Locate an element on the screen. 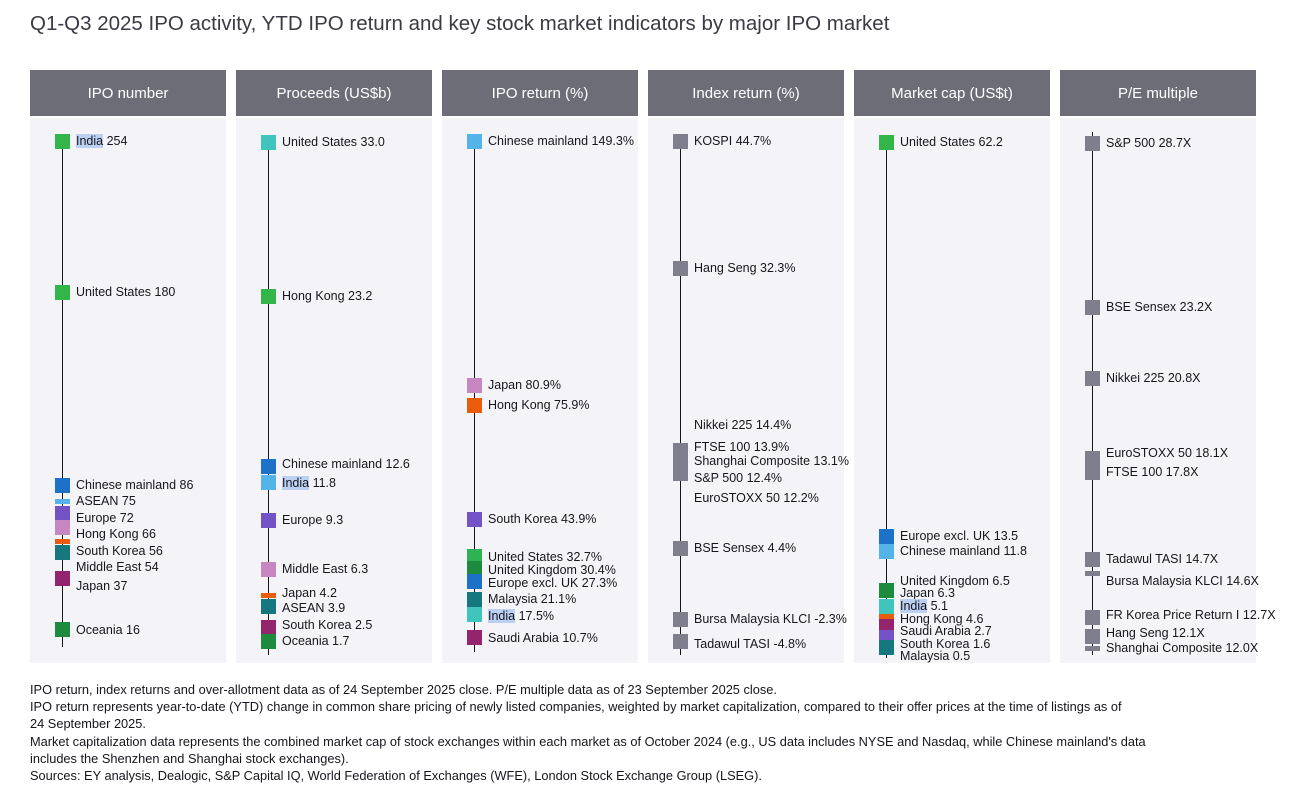 The height and width of the screenshot is (785, 1295). item-label: Europe excl. UK 27.3% is located at coordinates (552, 583).